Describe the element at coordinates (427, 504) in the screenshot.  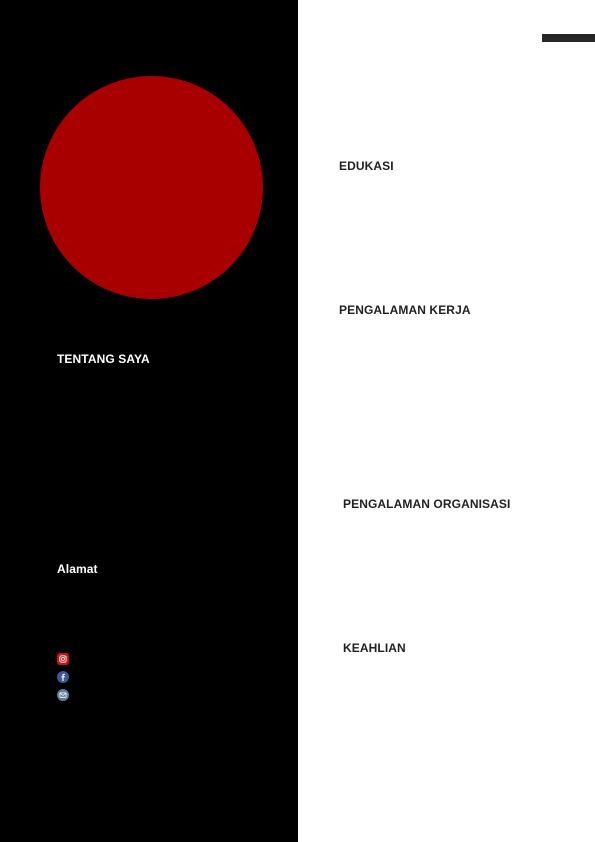
I see `organization-experience-heading: PENGALAMAN ORGANISASI` at that location.